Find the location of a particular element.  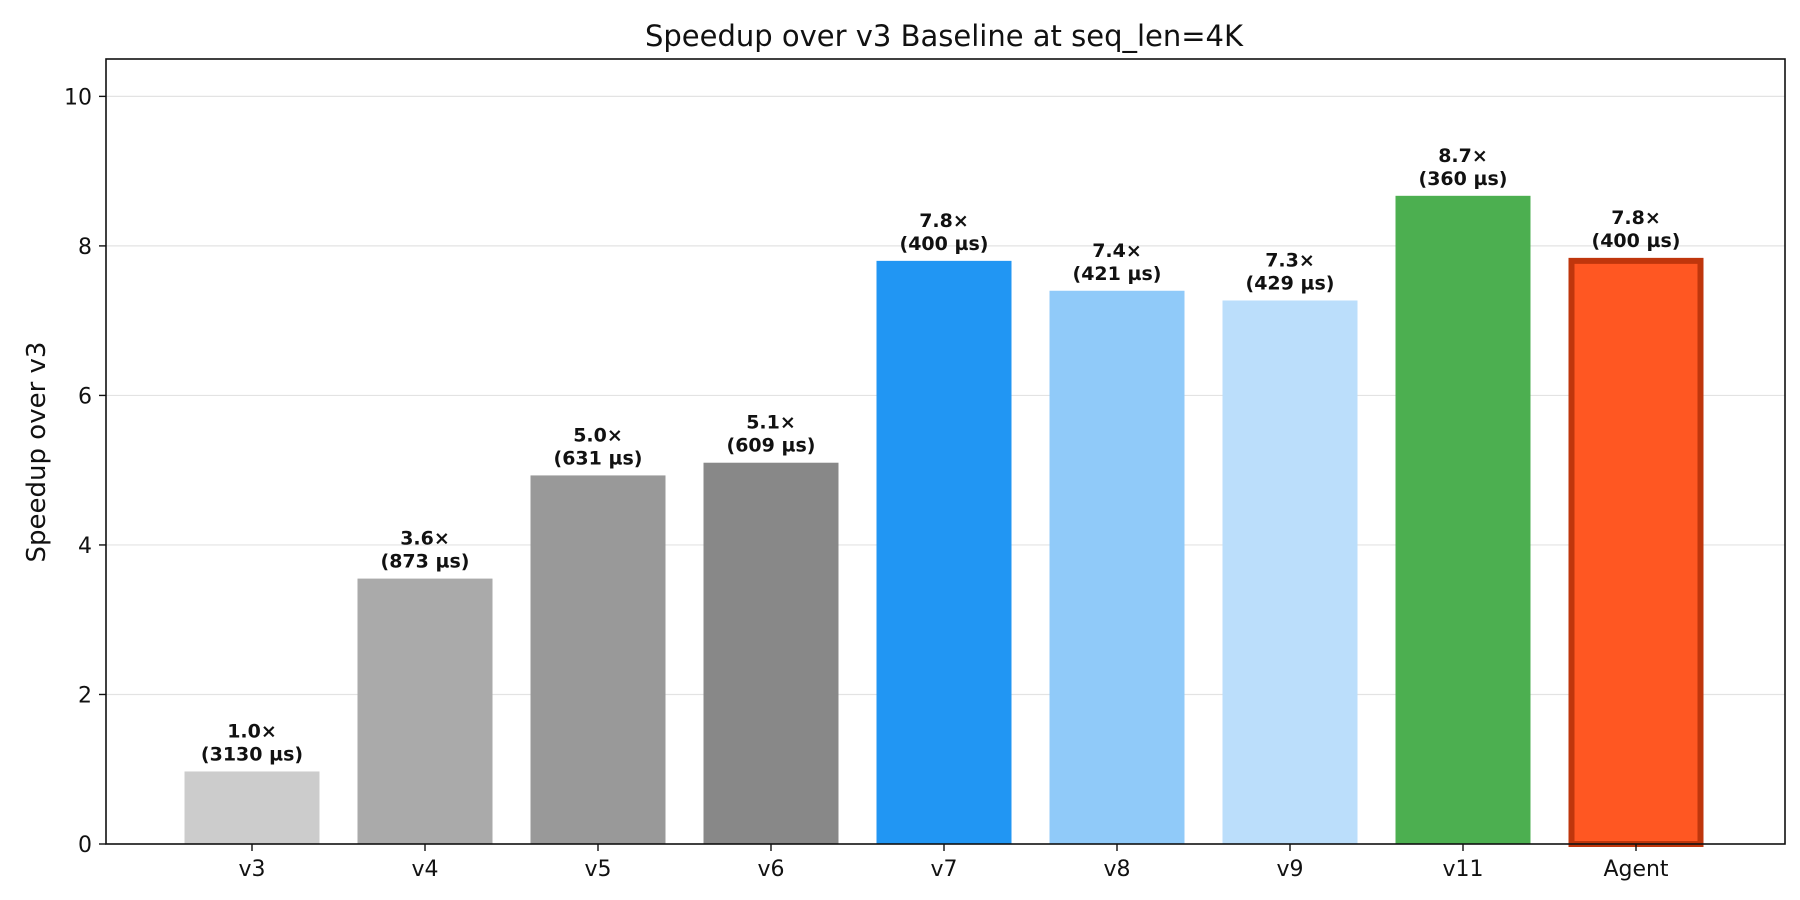

data-label-speedup: 7.3× is located at coordinates (1290, 260).